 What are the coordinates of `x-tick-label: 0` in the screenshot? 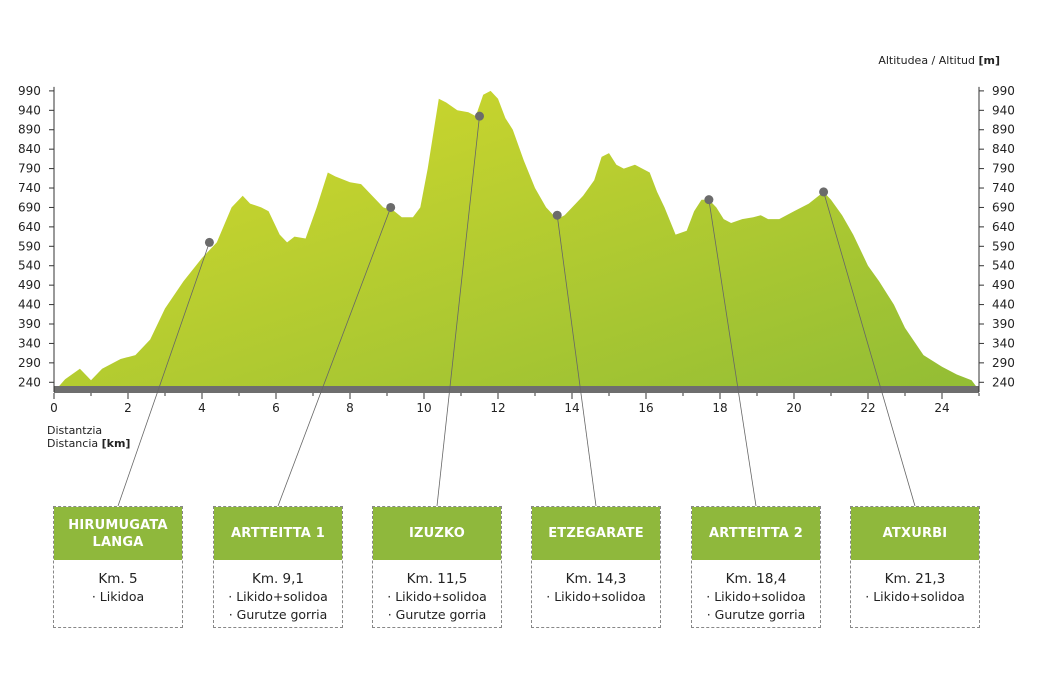 It's located at (54, 408).